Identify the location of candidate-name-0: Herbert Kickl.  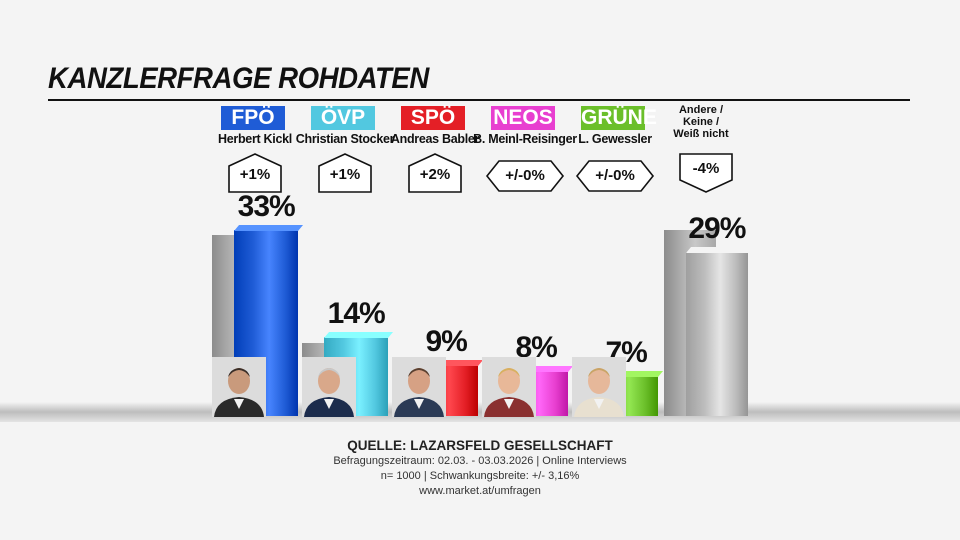
(255, 139).